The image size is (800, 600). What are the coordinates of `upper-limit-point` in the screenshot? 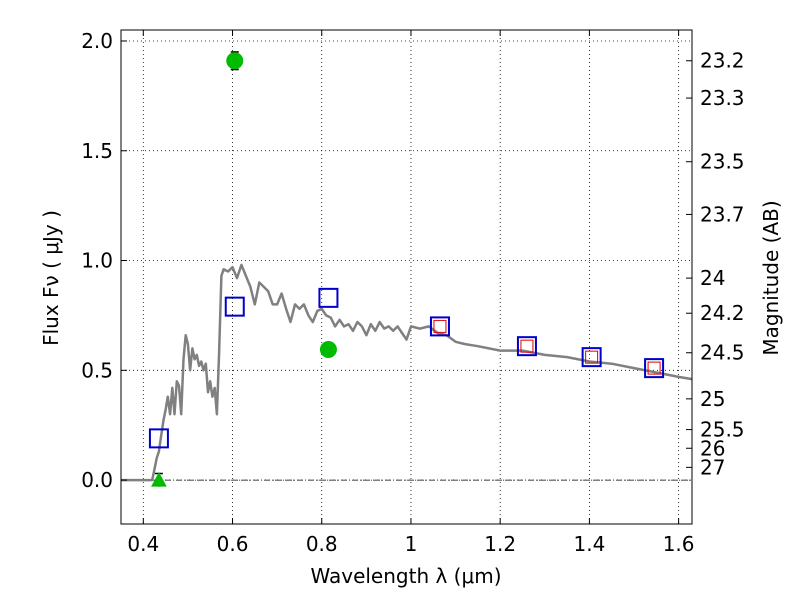 It's located at (159, 479).